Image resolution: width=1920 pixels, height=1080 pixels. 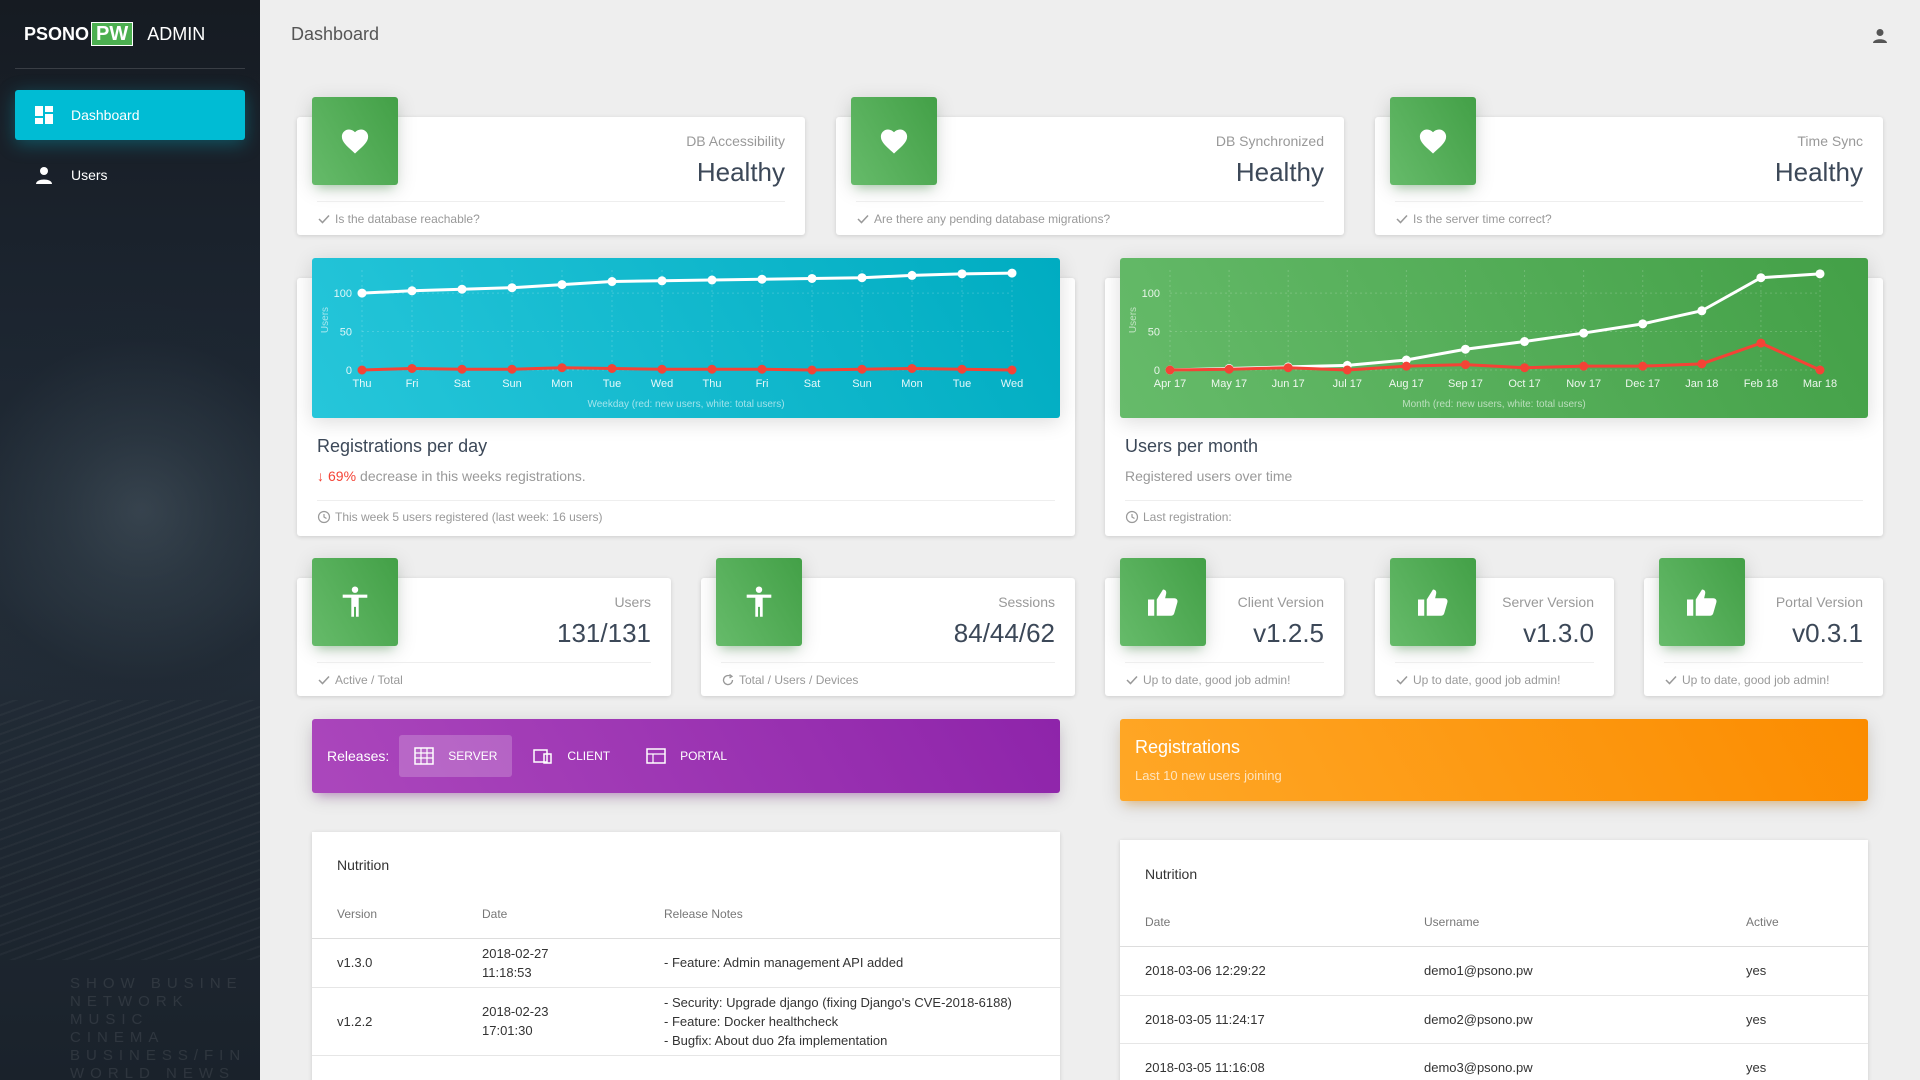 I want to click on brand-name-box: PW, so click(x=112, y=34).